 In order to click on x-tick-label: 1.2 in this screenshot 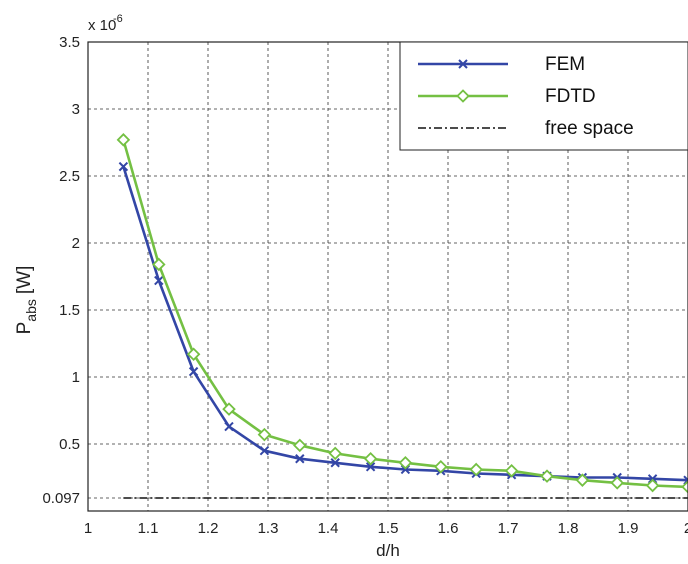, I will do `click(208, 528)`.